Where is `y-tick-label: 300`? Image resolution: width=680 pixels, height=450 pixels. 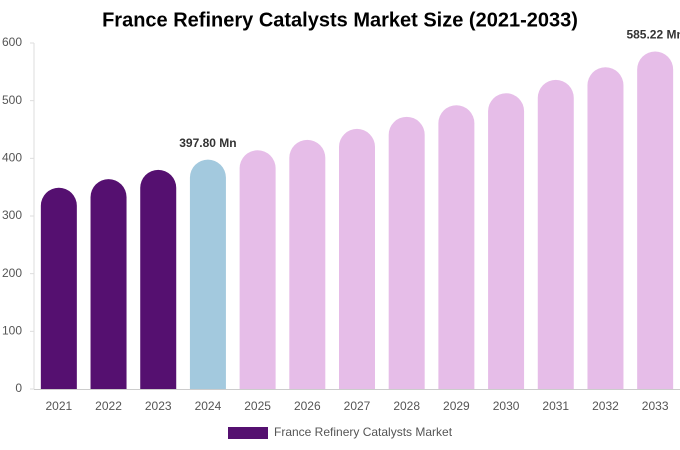 y-tick-label: 300 is located at coordinates (12, 215).